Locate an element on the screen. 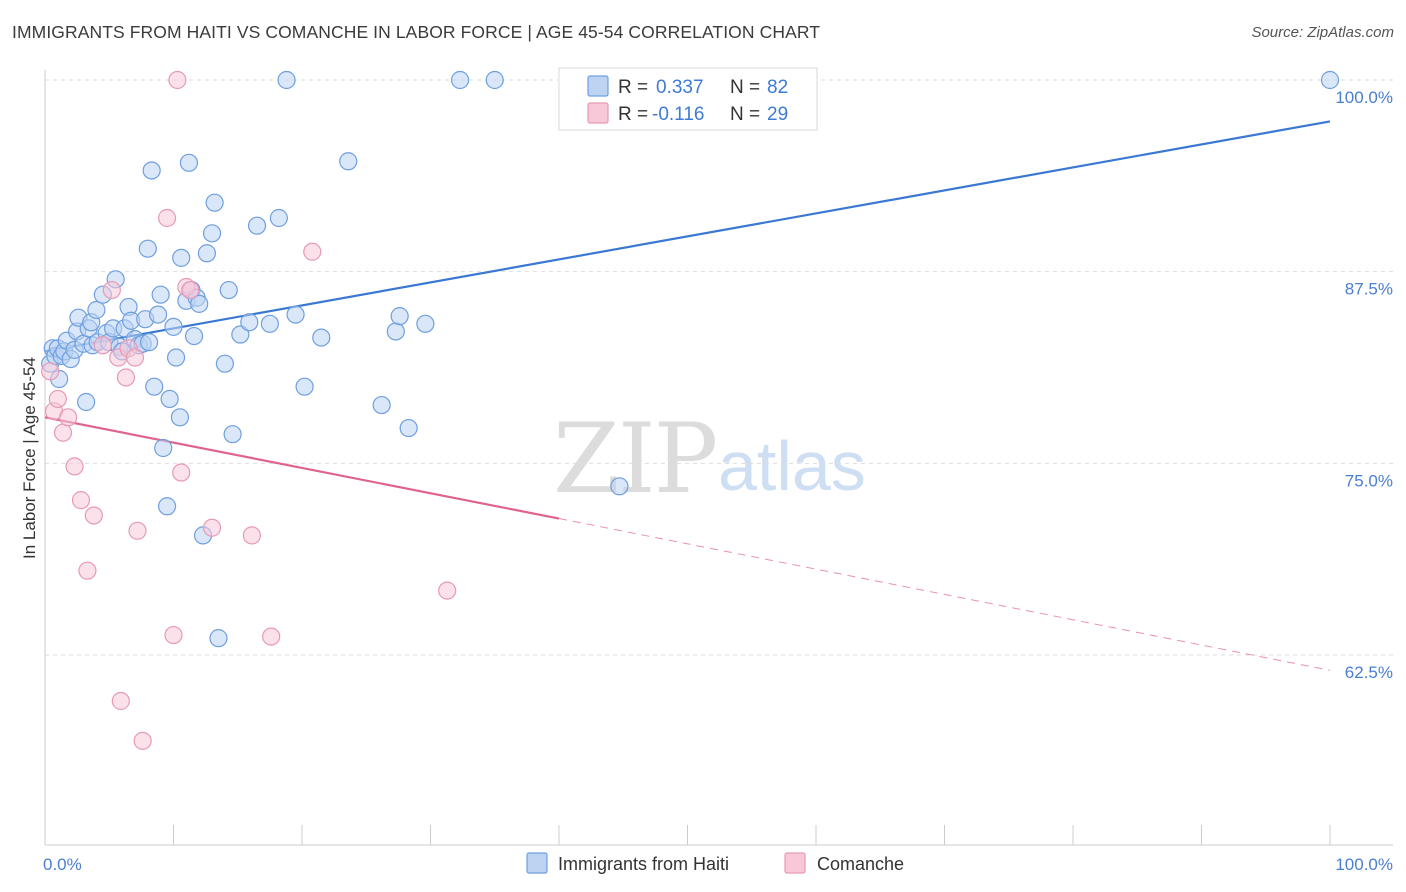 The height and width of the screenshot is (892, 1406). y-tick-label: 100.0% is located at coordinates (1364, 97).